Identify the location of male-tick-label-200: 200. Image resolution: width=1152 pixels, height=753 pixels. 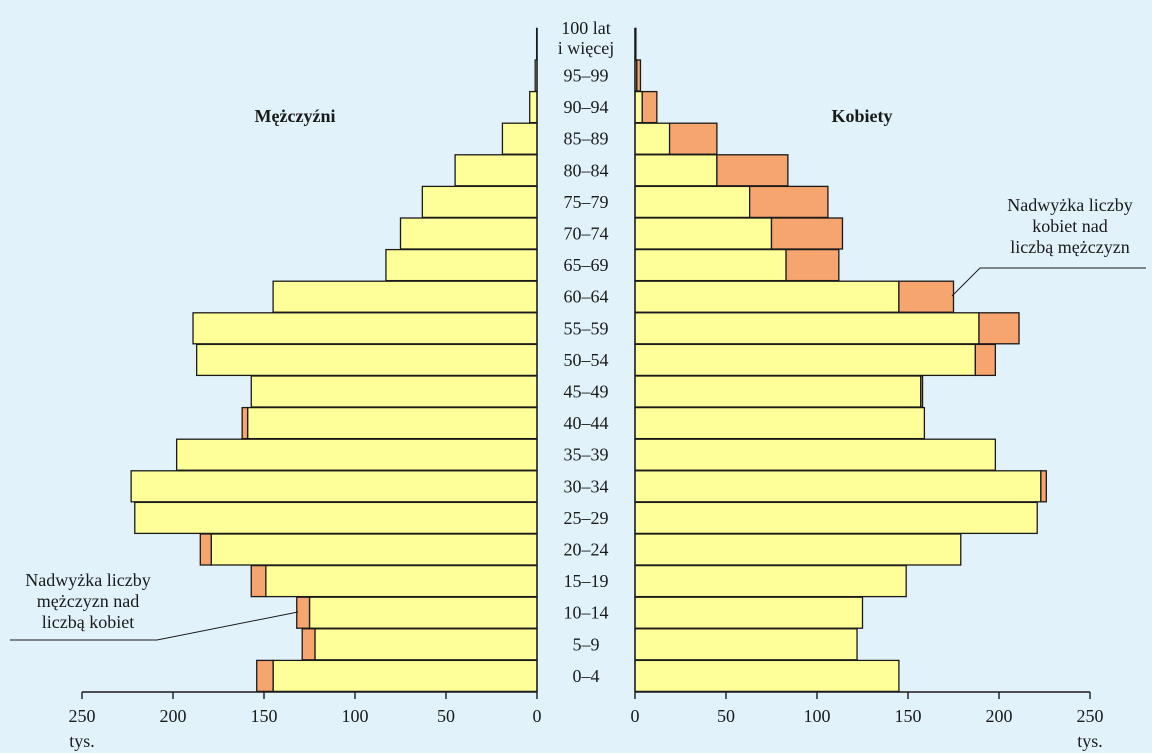
(173, 716).